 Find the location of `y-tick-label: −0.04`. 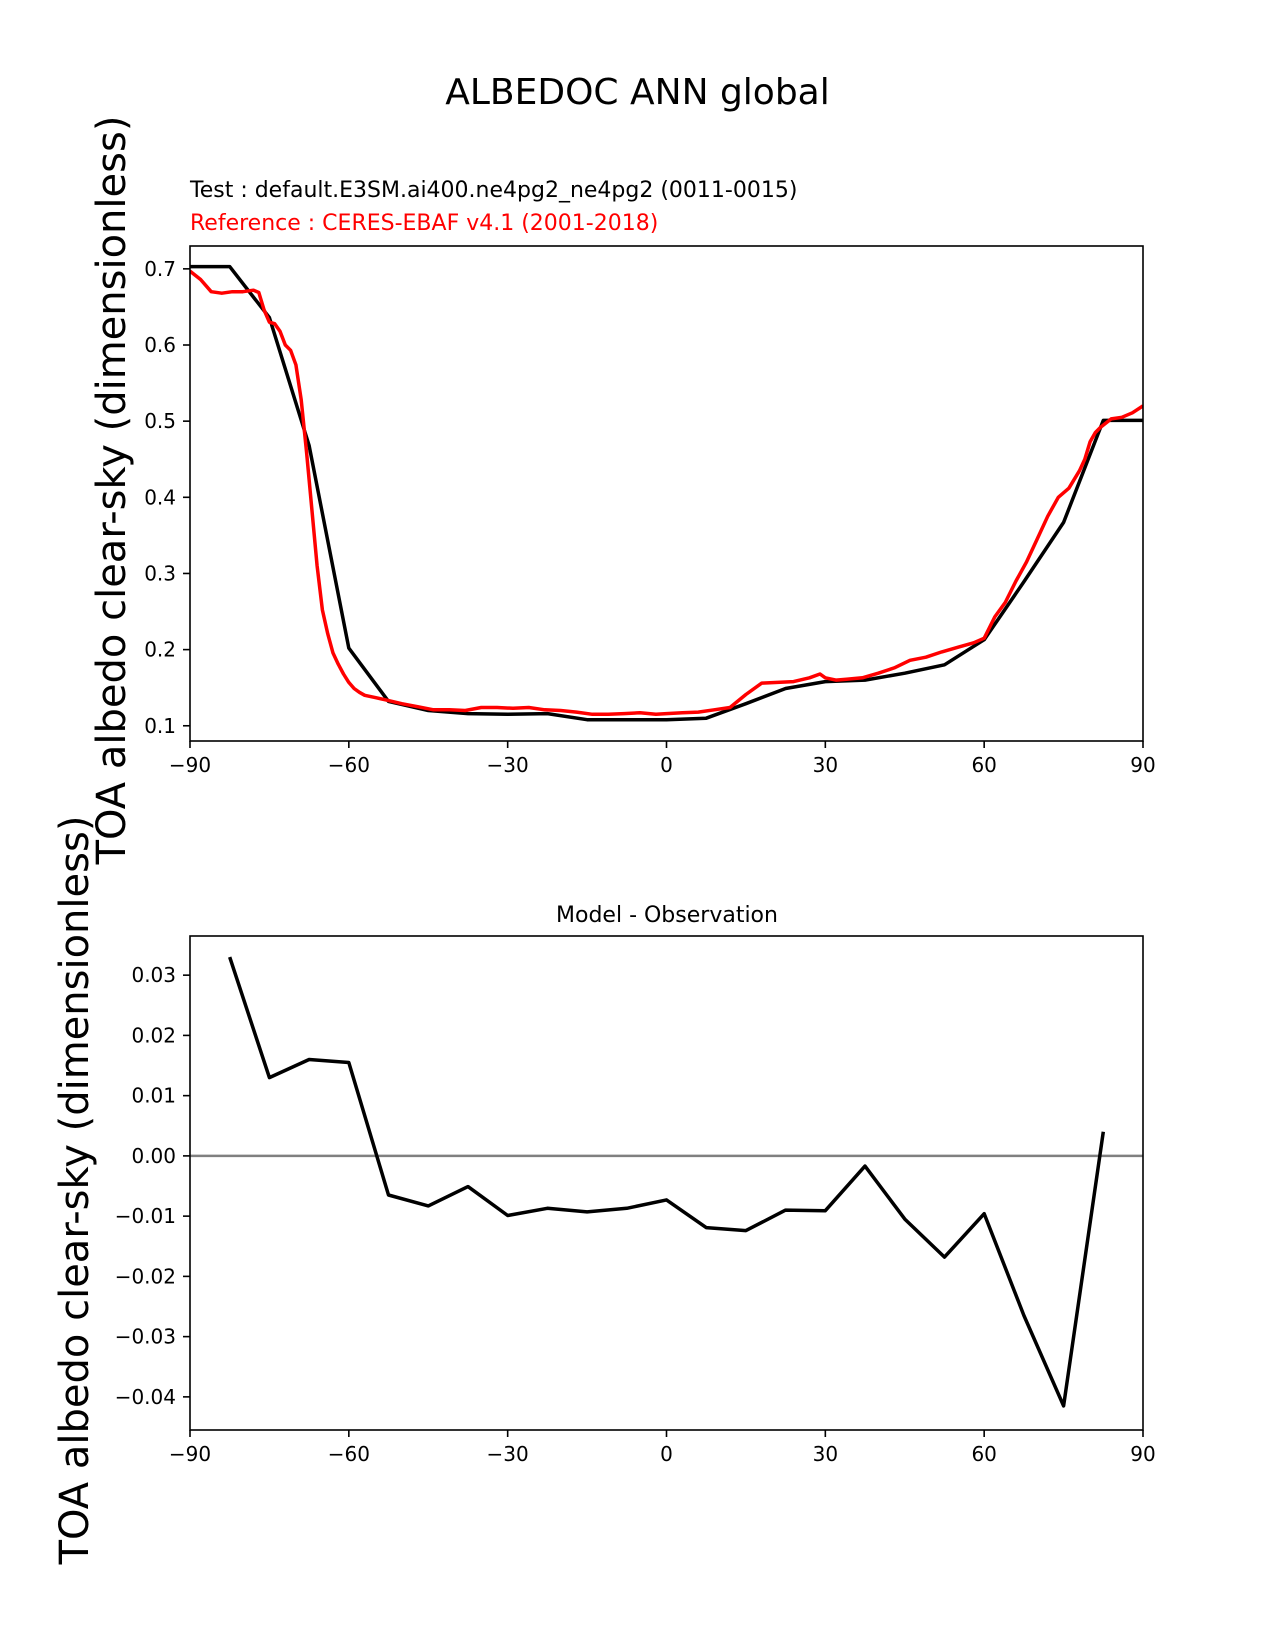

y-tick-label: −0.04 is located at coordinates (145, 1397).